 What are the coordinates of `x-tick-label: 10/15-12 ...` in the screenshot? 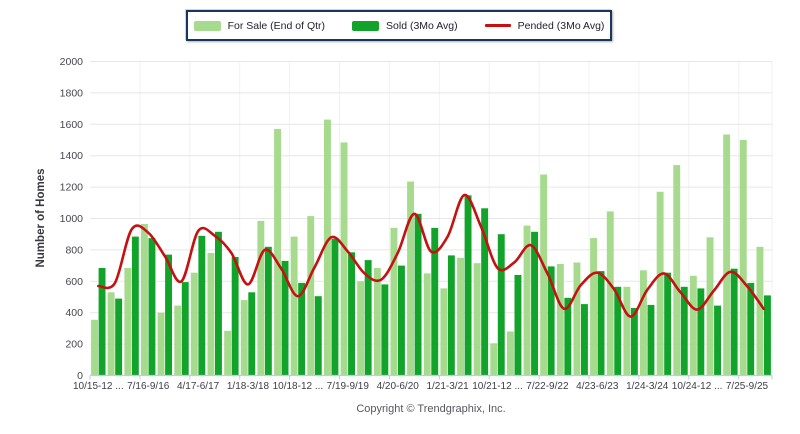 It's located at (98, 386).